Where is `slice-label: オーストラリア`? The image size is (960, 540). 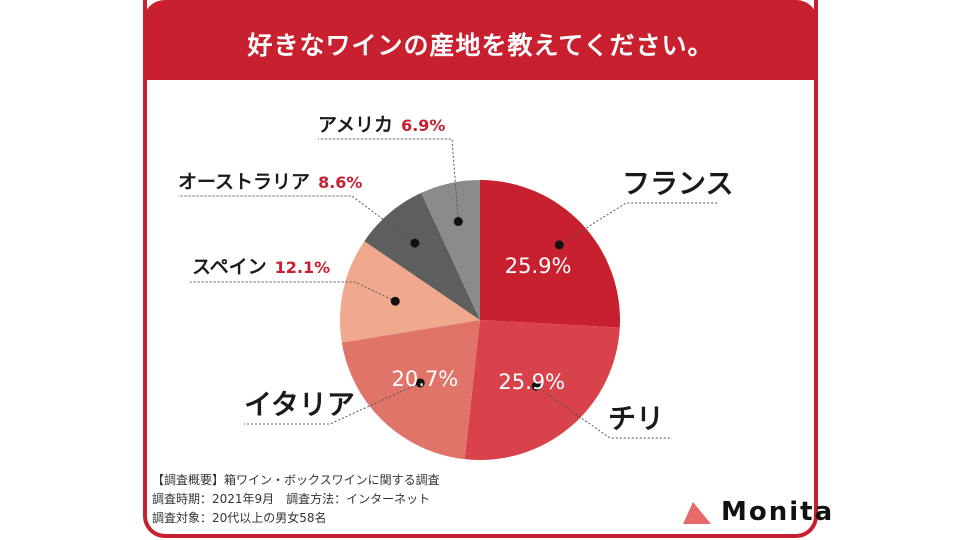
slice-label: オーストラリア is located at coordinates (244, 182).